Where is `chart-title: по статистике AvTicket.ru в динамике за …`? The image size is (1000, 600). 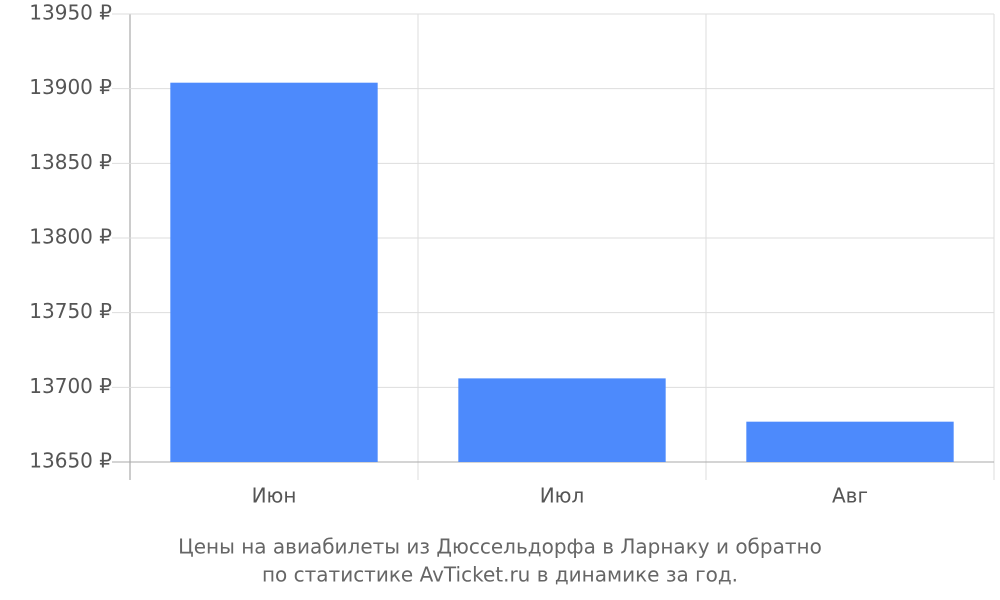
chart-title: по статистике AvTicket.ru в динамике за … is located at coordinates (500, 575).